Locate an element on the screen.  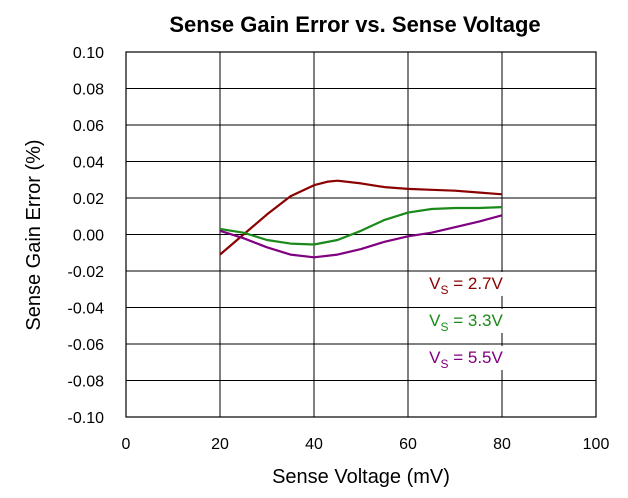
x-tick-label: 80 is located at coordinates (502, 444).